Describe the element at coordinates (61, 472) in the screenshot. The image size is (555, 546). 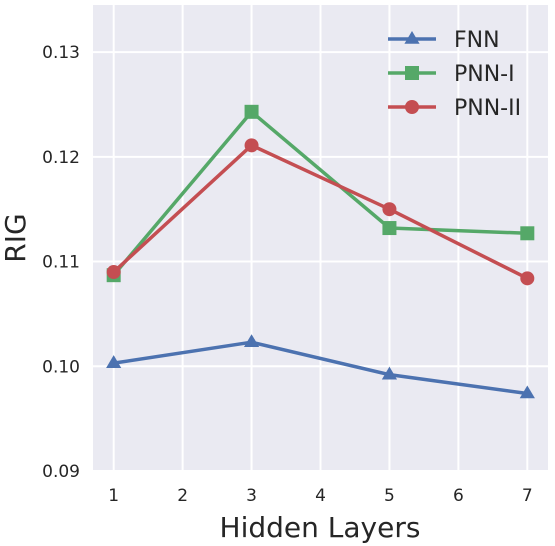
I see `y-tick-label: 0.09` at that location.